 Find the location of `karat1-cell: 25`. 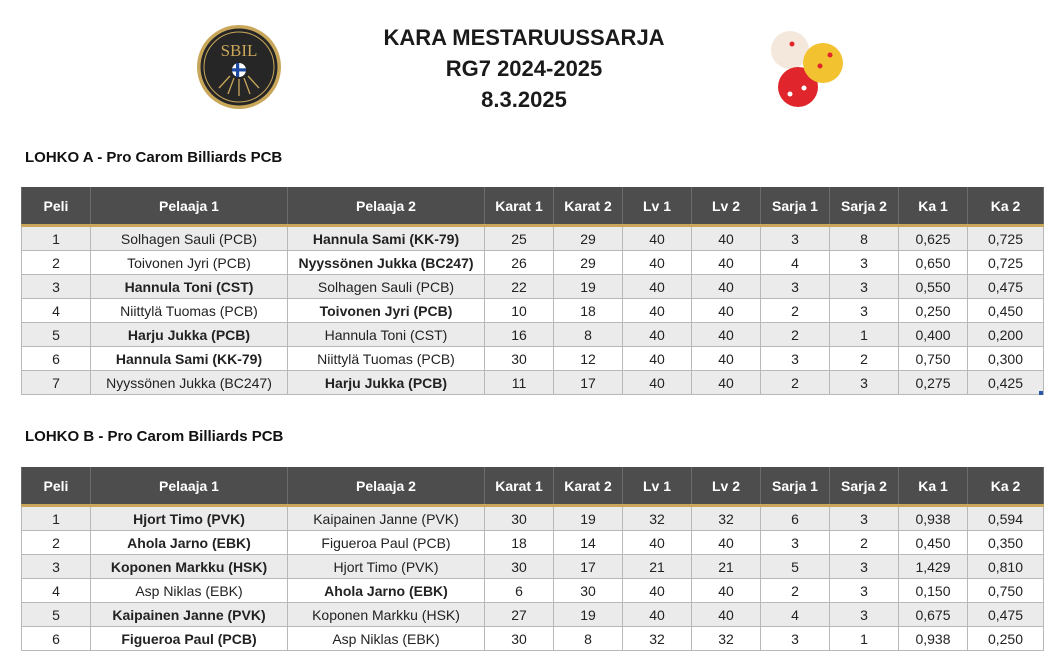

karat1-cell: 25 is located at coordinates (519, 238).